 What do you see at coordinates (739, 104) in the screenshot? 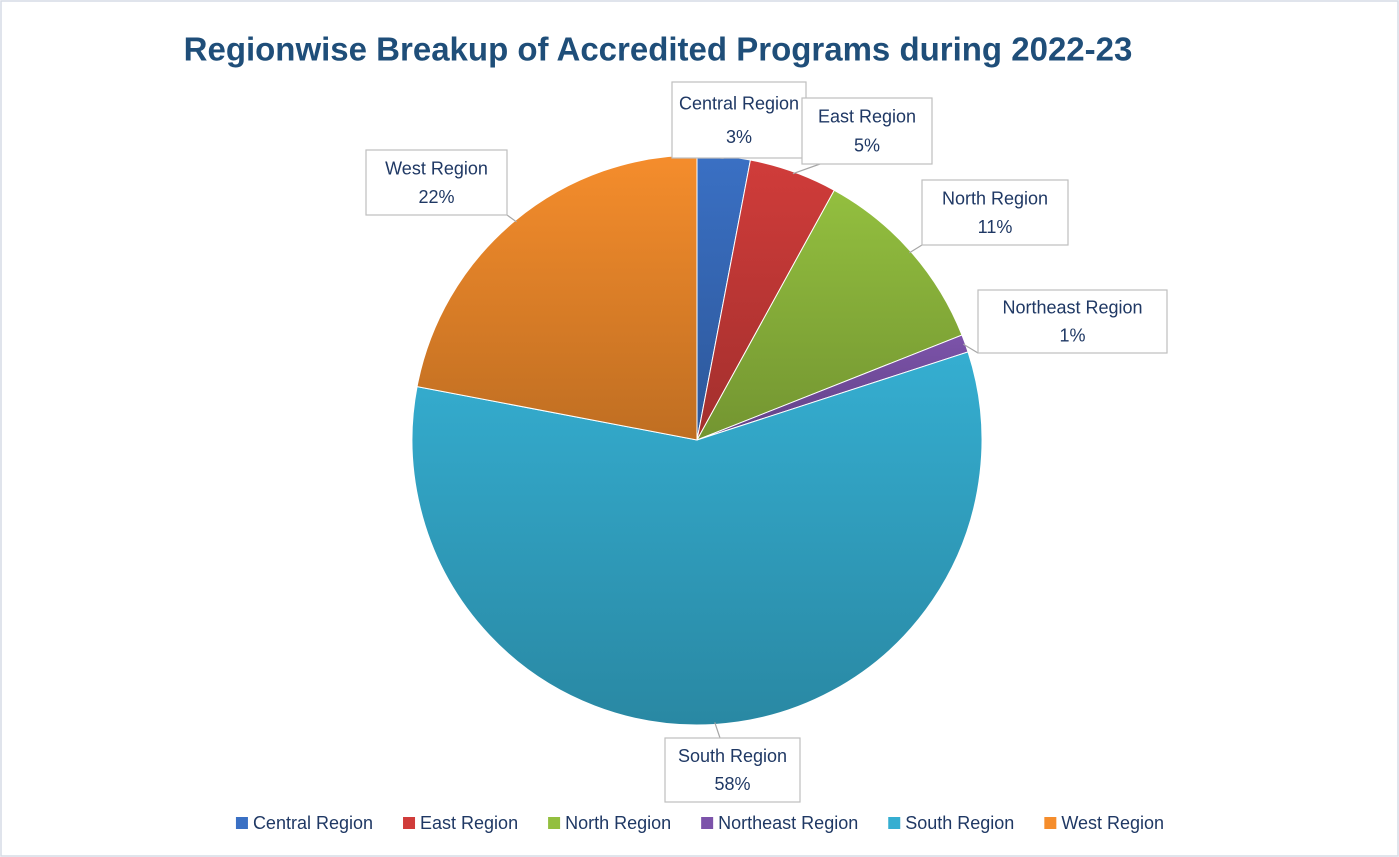
I see `data-label-category: Central Region` at bounding box center [739, 104].